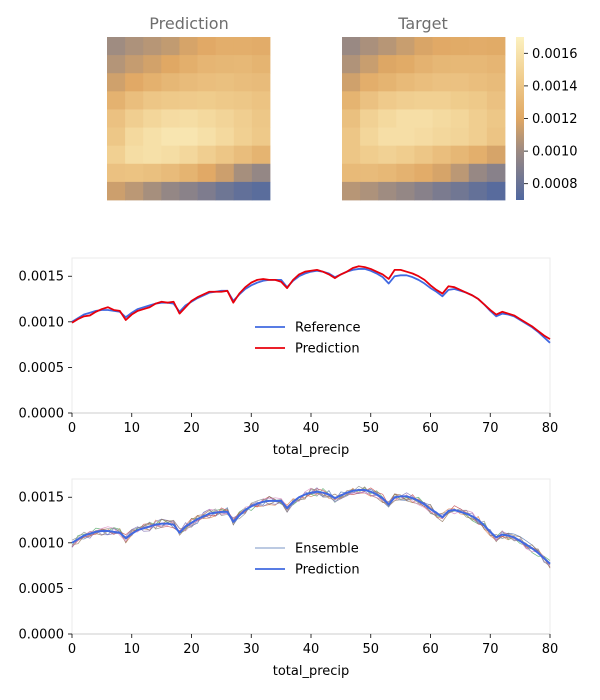  I want to click on prediction-heatmap, so click(189, 119).